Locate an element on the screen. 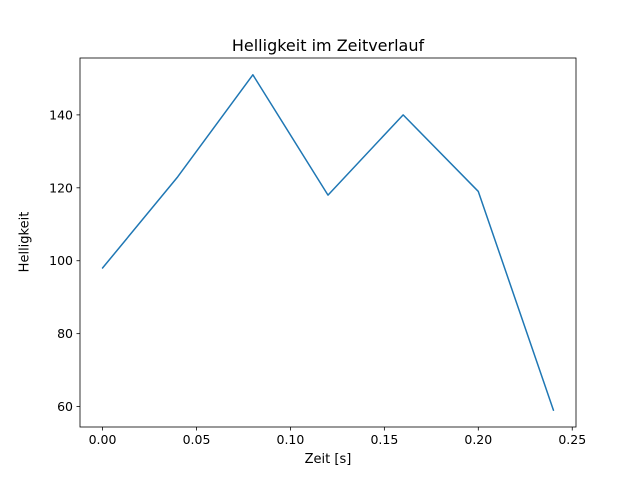  x-tick-label: 0.10 is located at coordinates (291, 439).